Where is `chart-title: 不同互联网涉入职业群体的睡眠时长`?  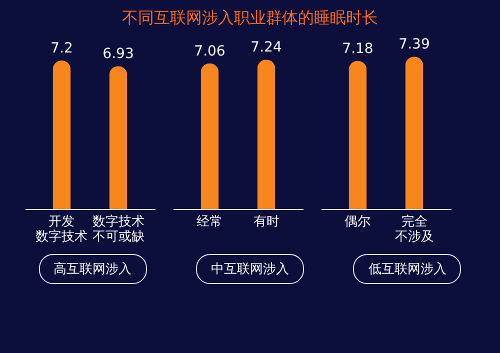
chart-title: 不同互联网涉入职业群体的睡眠时长 is located at coordinates (250, 18).